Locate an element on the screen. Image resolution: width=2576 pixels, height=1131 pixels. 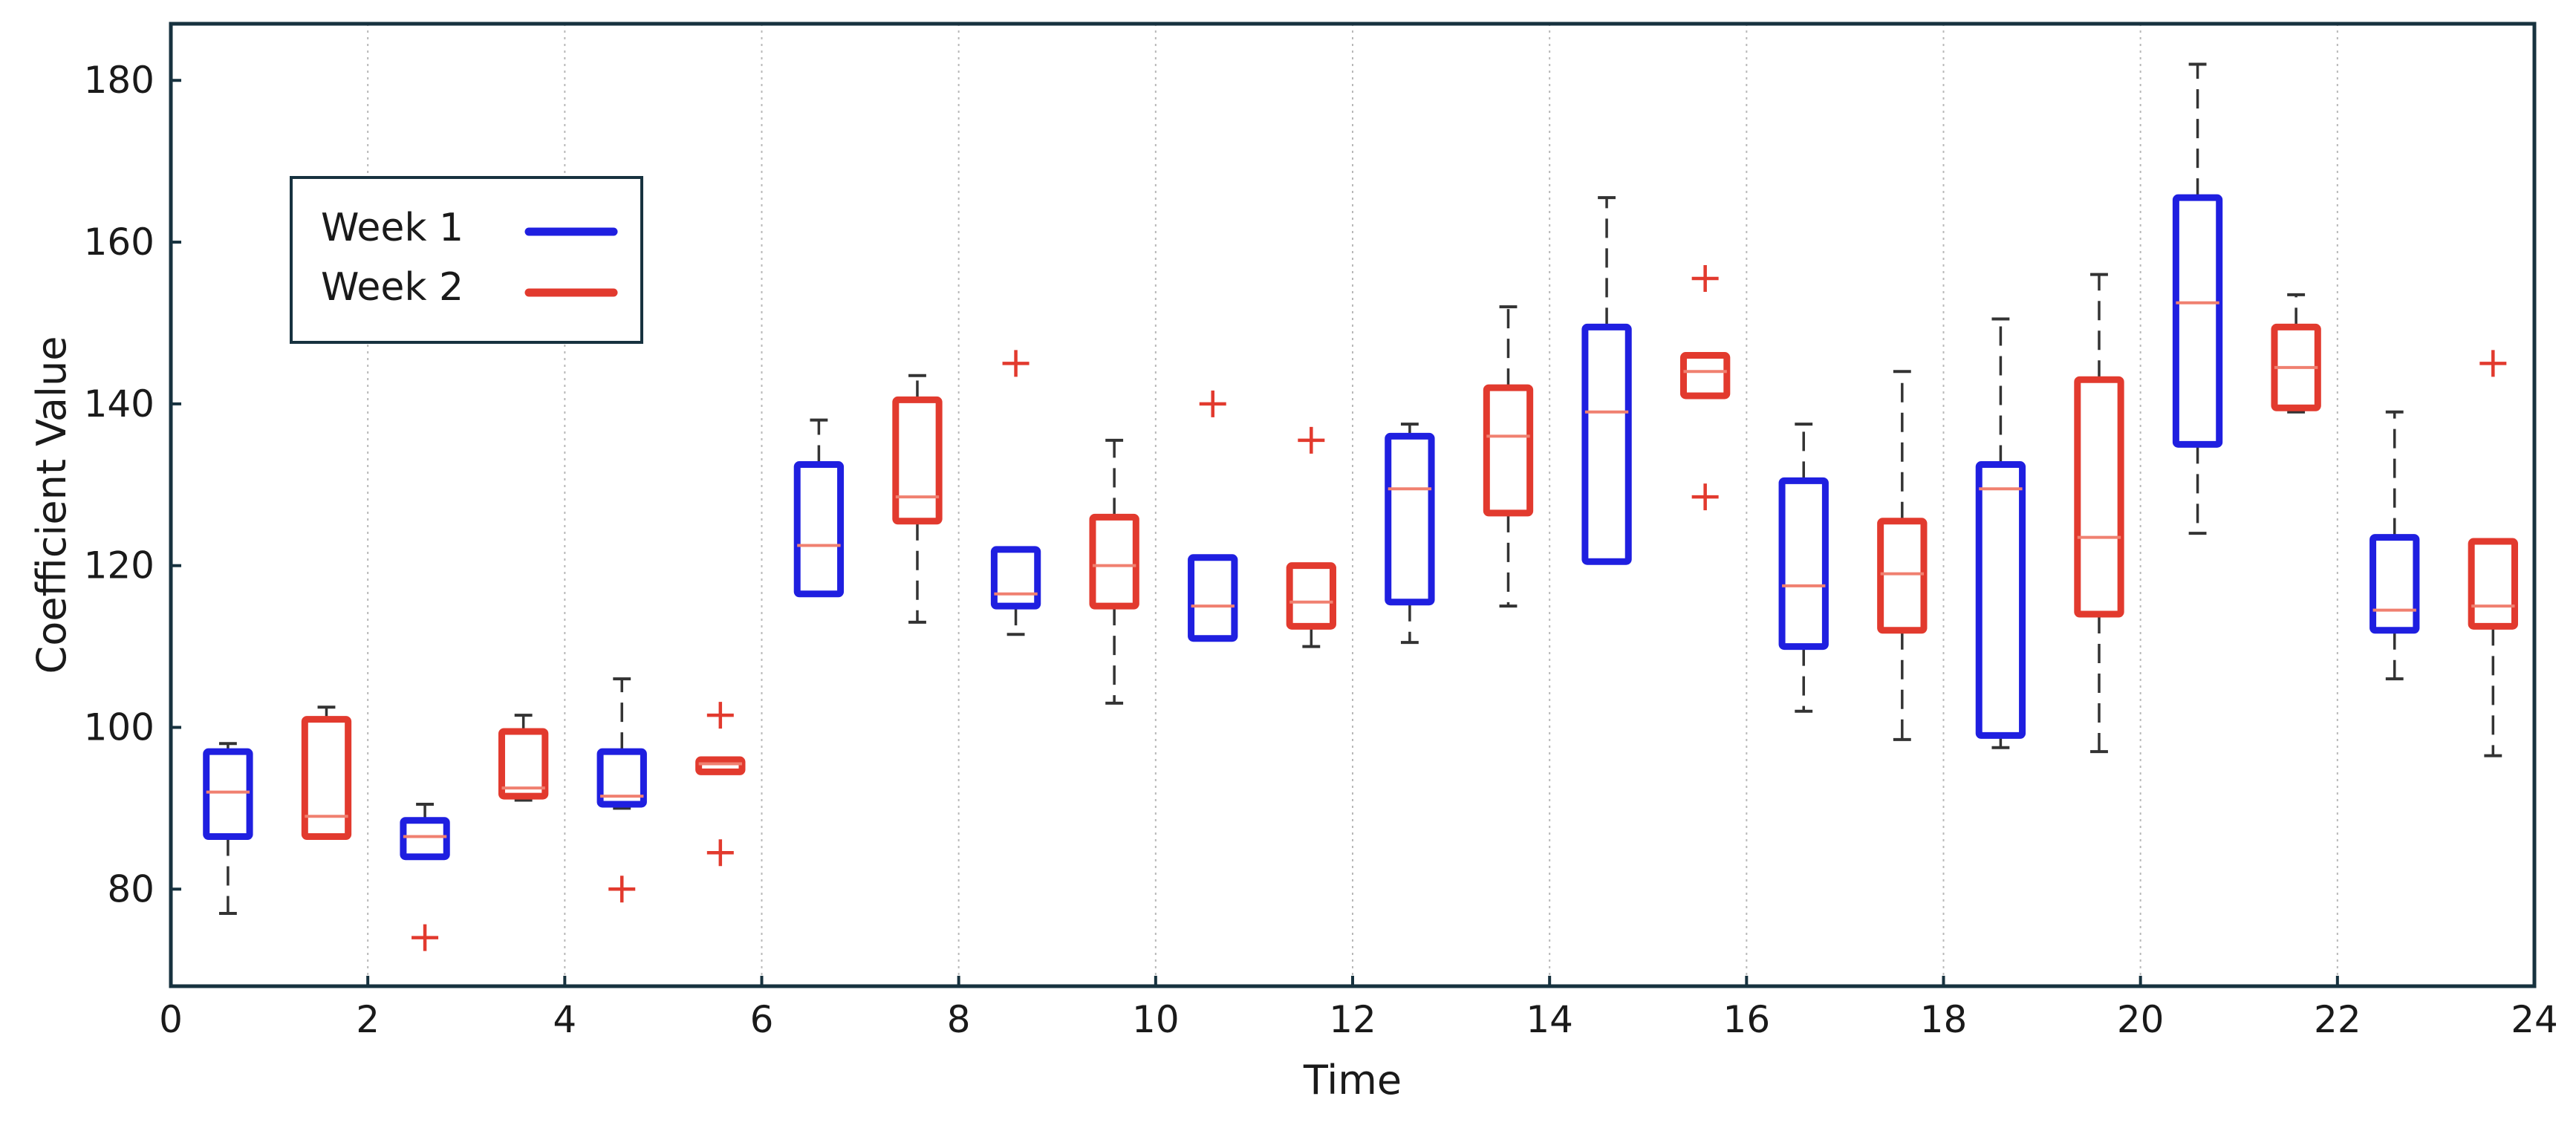
y-tick-label: 160 is located at coordinates (119, 243).